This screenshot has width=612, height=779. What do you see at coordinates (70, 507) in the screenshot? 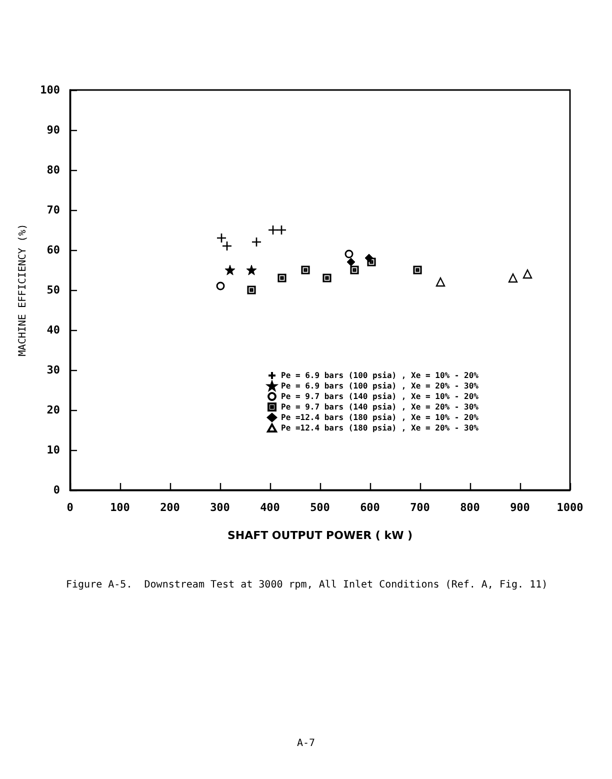
I see `x-tick-label: 0` at bounding box center [70, 507].